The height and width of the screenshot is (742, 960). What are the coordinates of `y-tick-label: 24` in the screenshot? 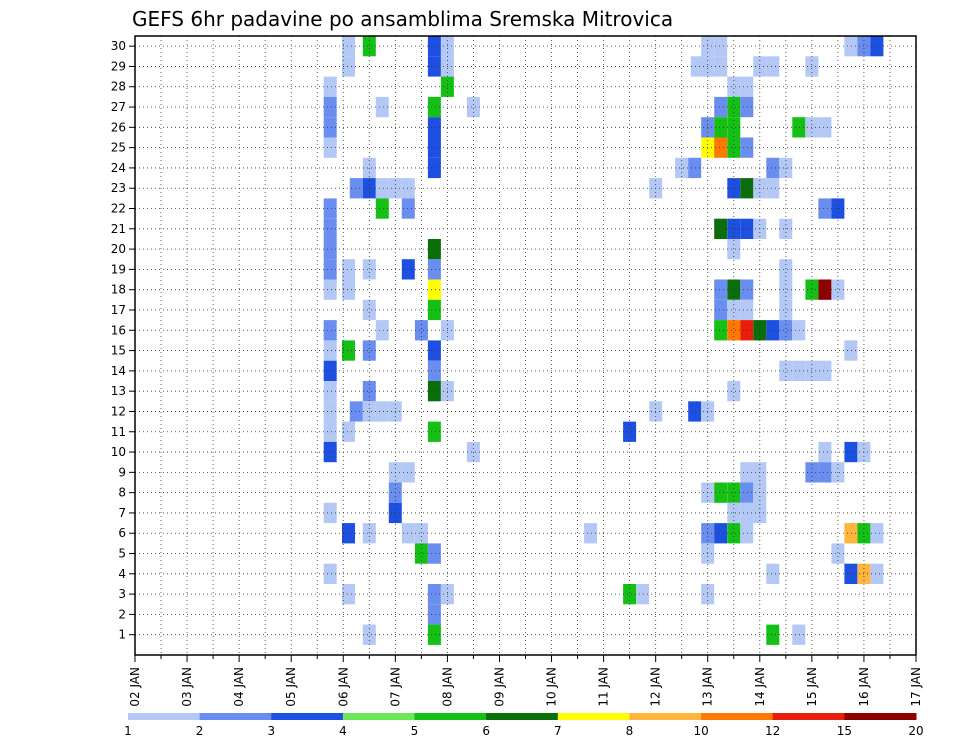 It's located at (118, 168).